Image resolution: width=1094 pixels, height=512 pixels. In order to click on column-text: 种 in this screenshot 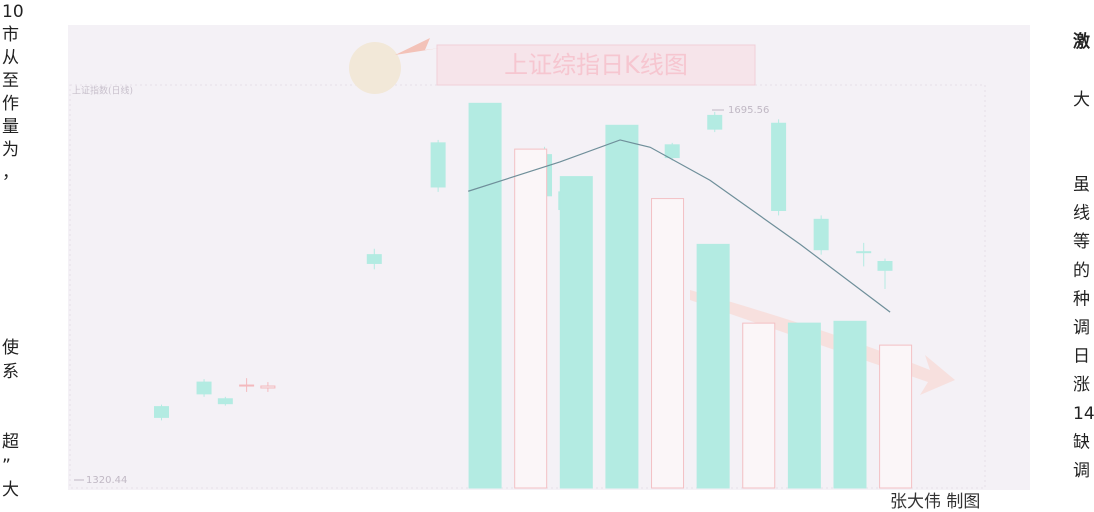, I will do `click(1081, 299)`.